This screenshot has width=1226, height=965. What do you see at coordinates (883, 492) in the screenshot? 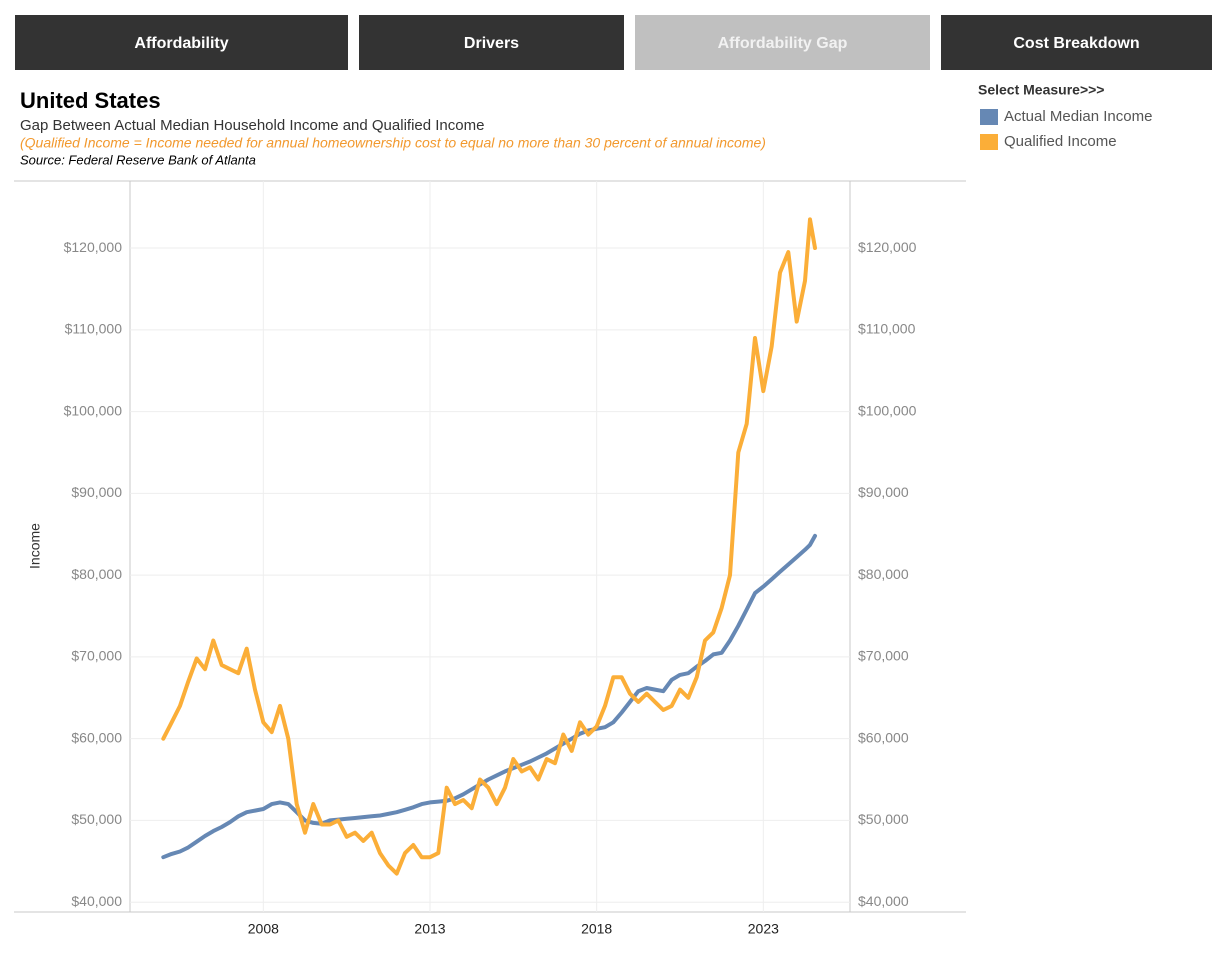
I see `y-tick-label-right: $90,000` at bounding box center [883, 492].